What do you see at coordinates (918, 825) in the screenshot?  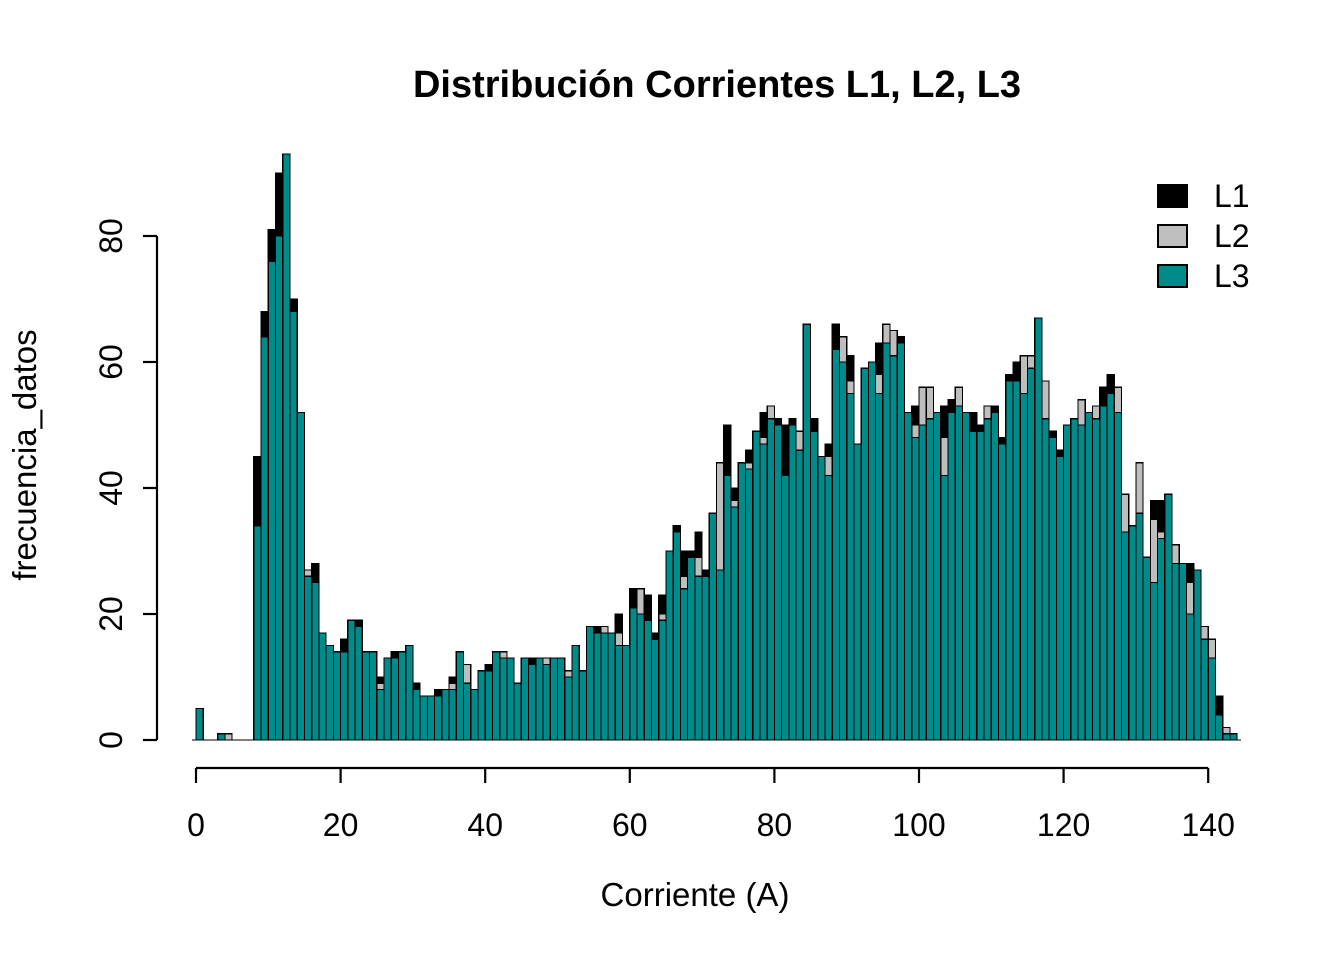 I see `x-tick-label: 100` at bounding box center [918, 825].